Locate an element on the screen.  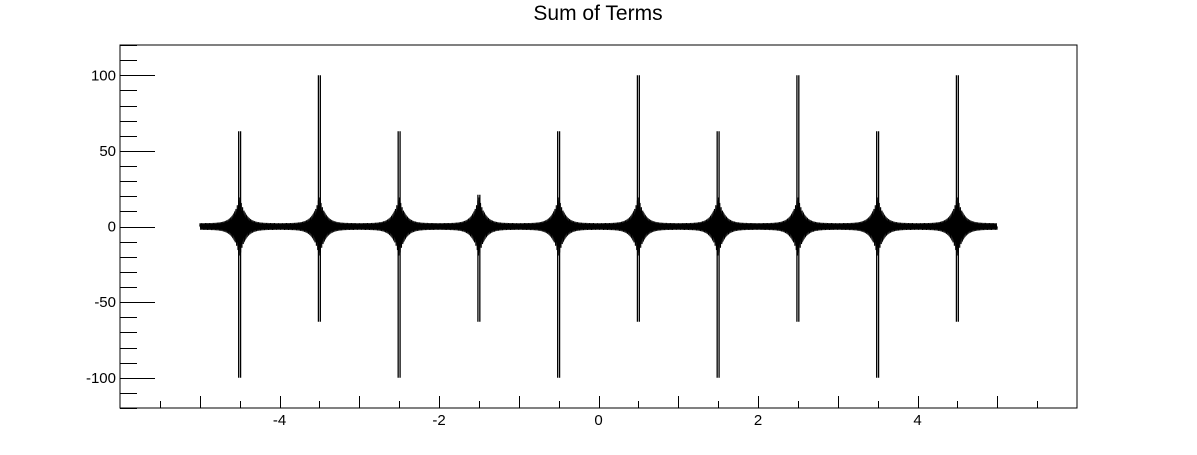
y-tick-label: 50 is located at coordinates (107, 151).